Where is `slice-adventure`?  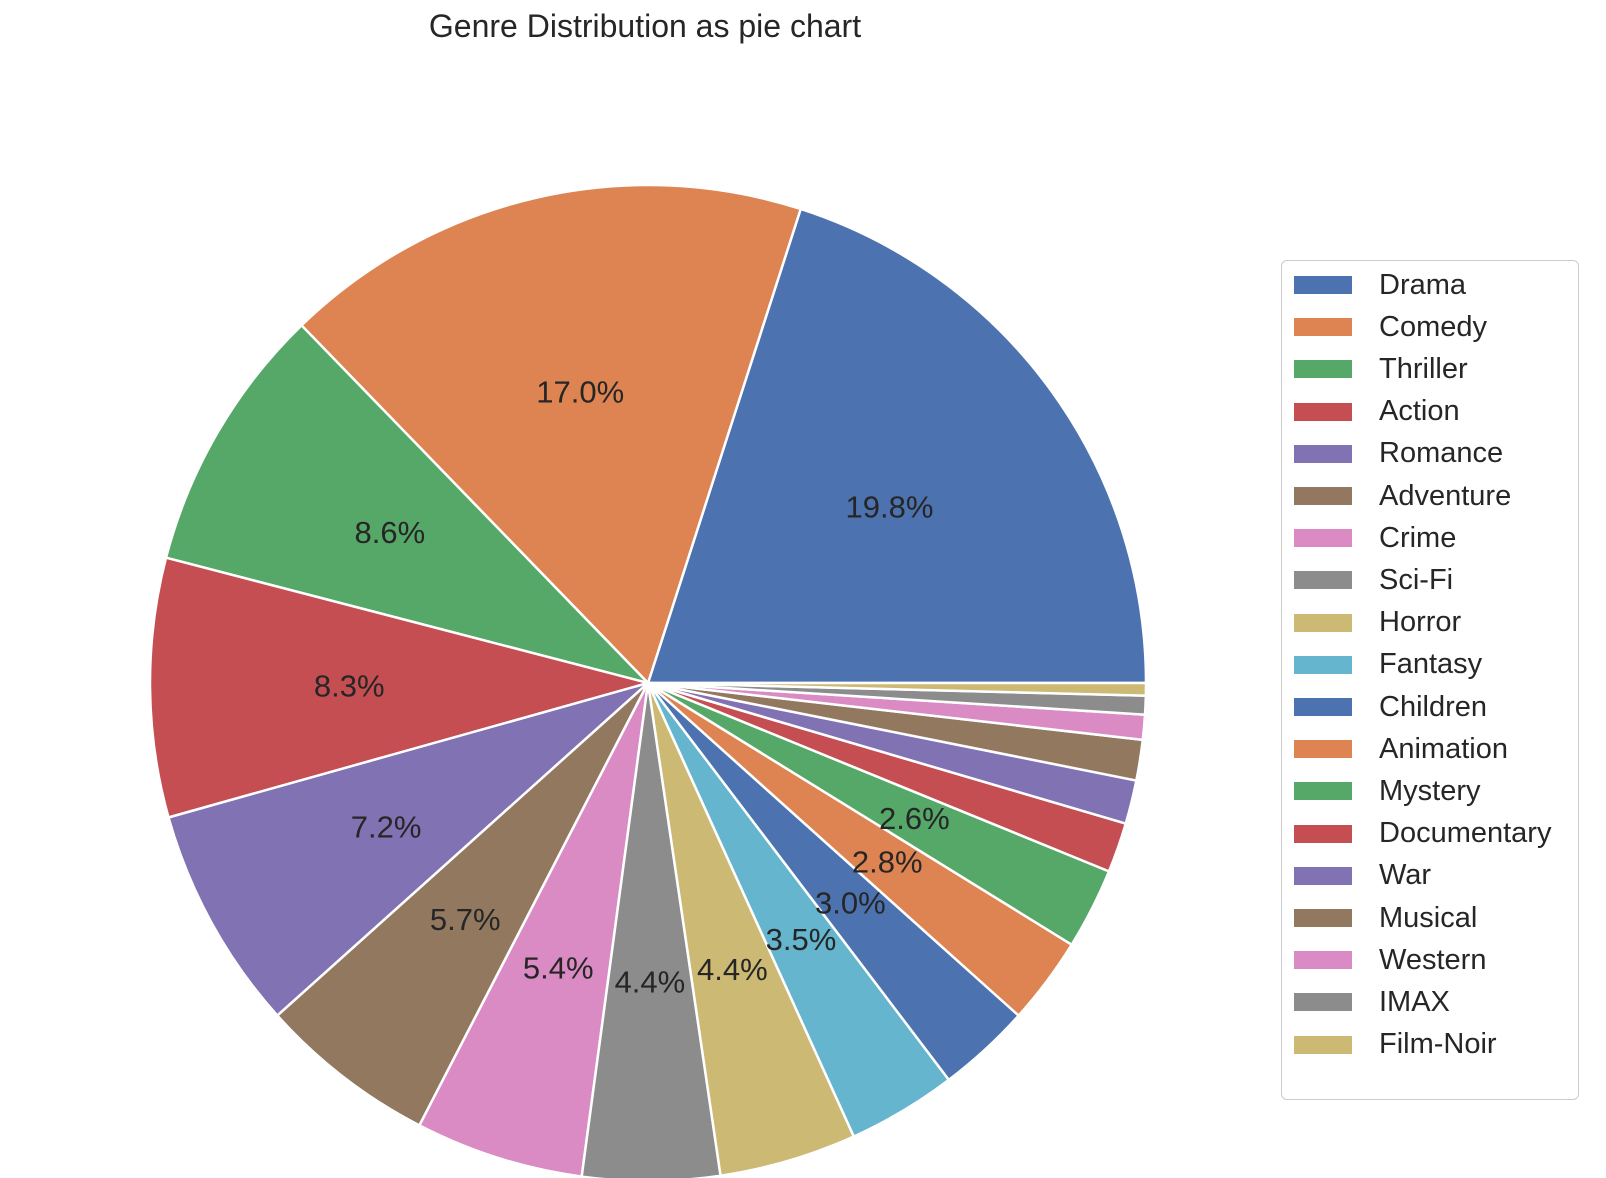 slice-adventure is located at coordinates (463, 904).